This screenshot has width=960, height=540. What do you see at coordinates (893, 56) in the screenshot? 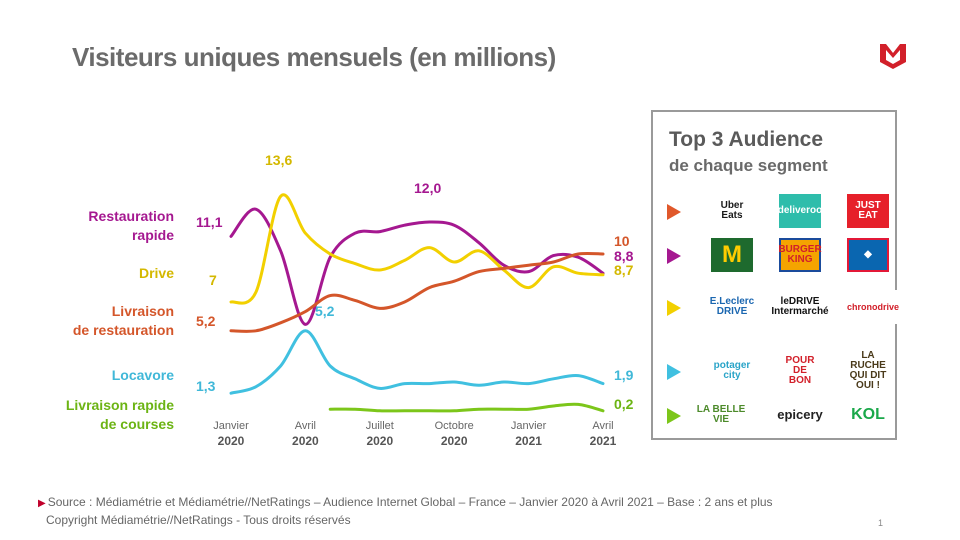
I see `mediametrie-logo-icon` at bounding box center [893, 56].